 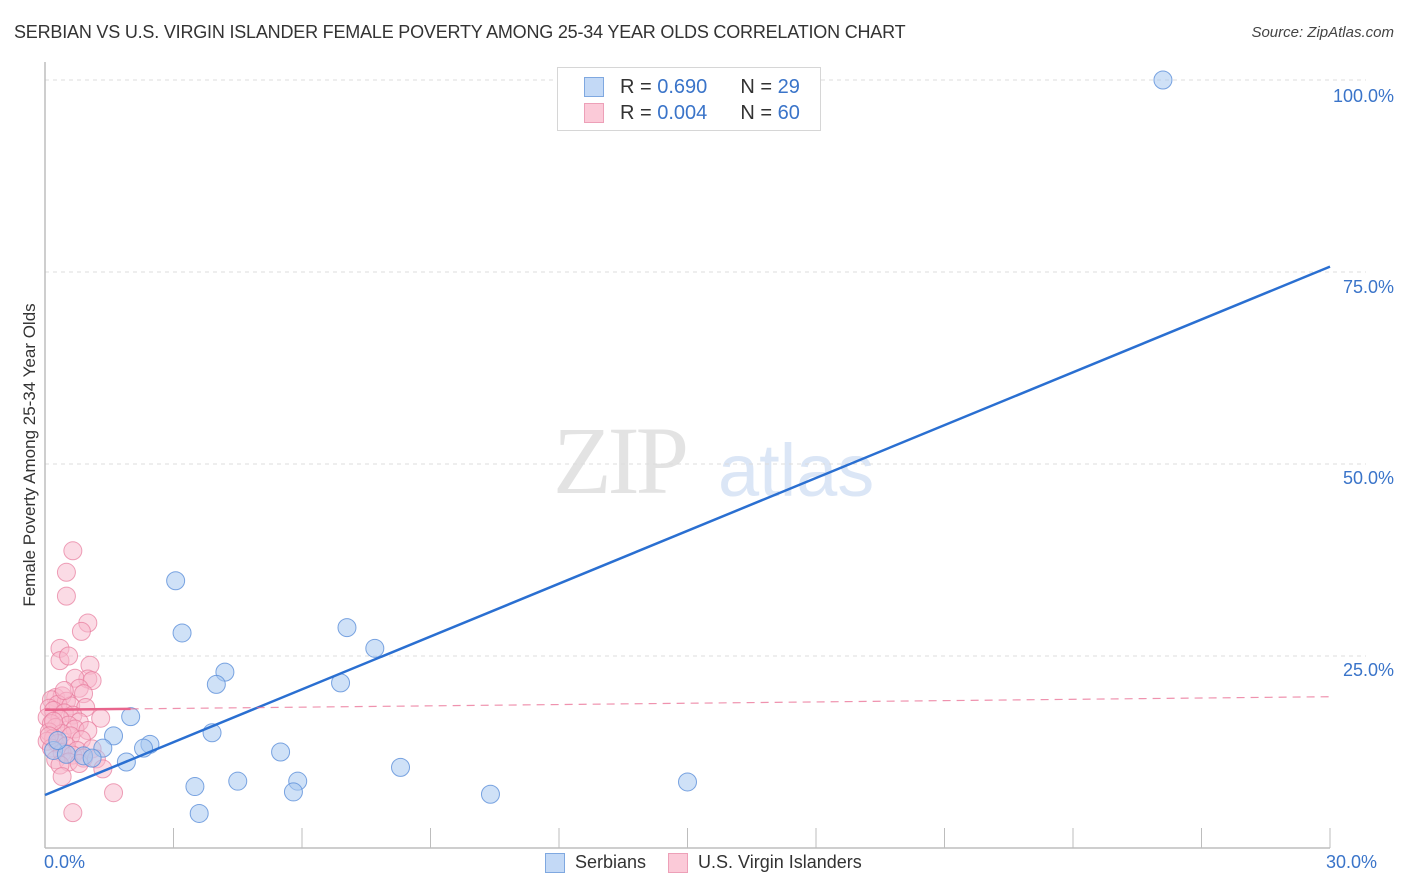 I want to click on watermark-atlas: atlas, so click(x=796, y=470).